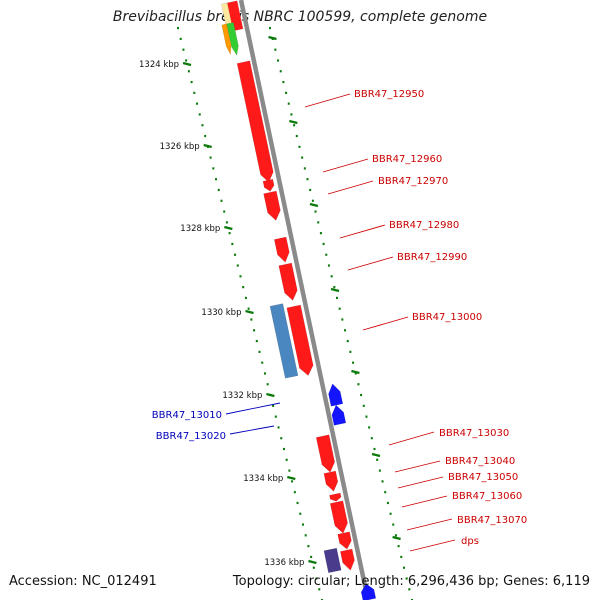 This screenshot has height=600, width=600. Describe the element at coordinates (432, 257) in the screenshot. I see `gene-label: BBR47_12990` at that location.